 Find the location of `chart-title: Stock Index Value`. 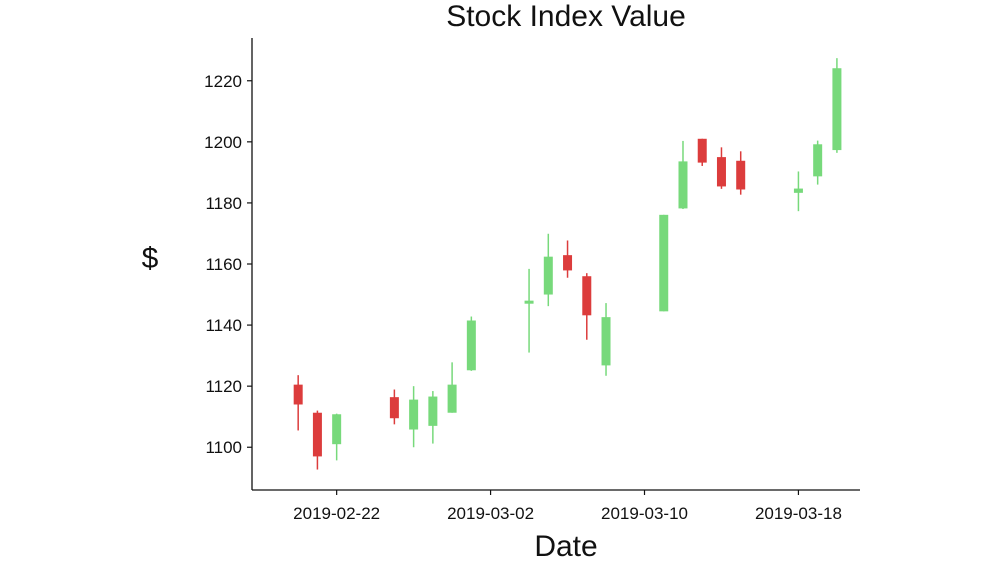

chart-title: Stock Index Value is located at coordinates (566, 16).